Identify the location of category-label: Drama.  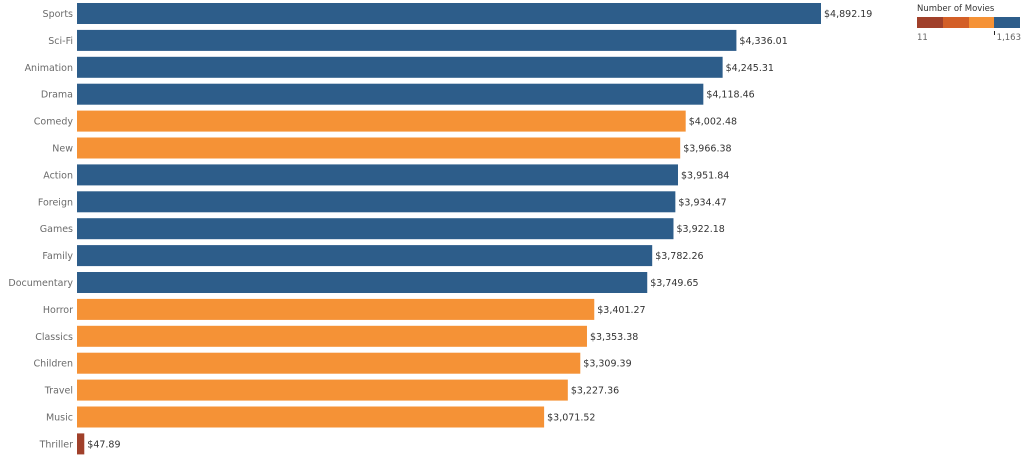
(57, 95).